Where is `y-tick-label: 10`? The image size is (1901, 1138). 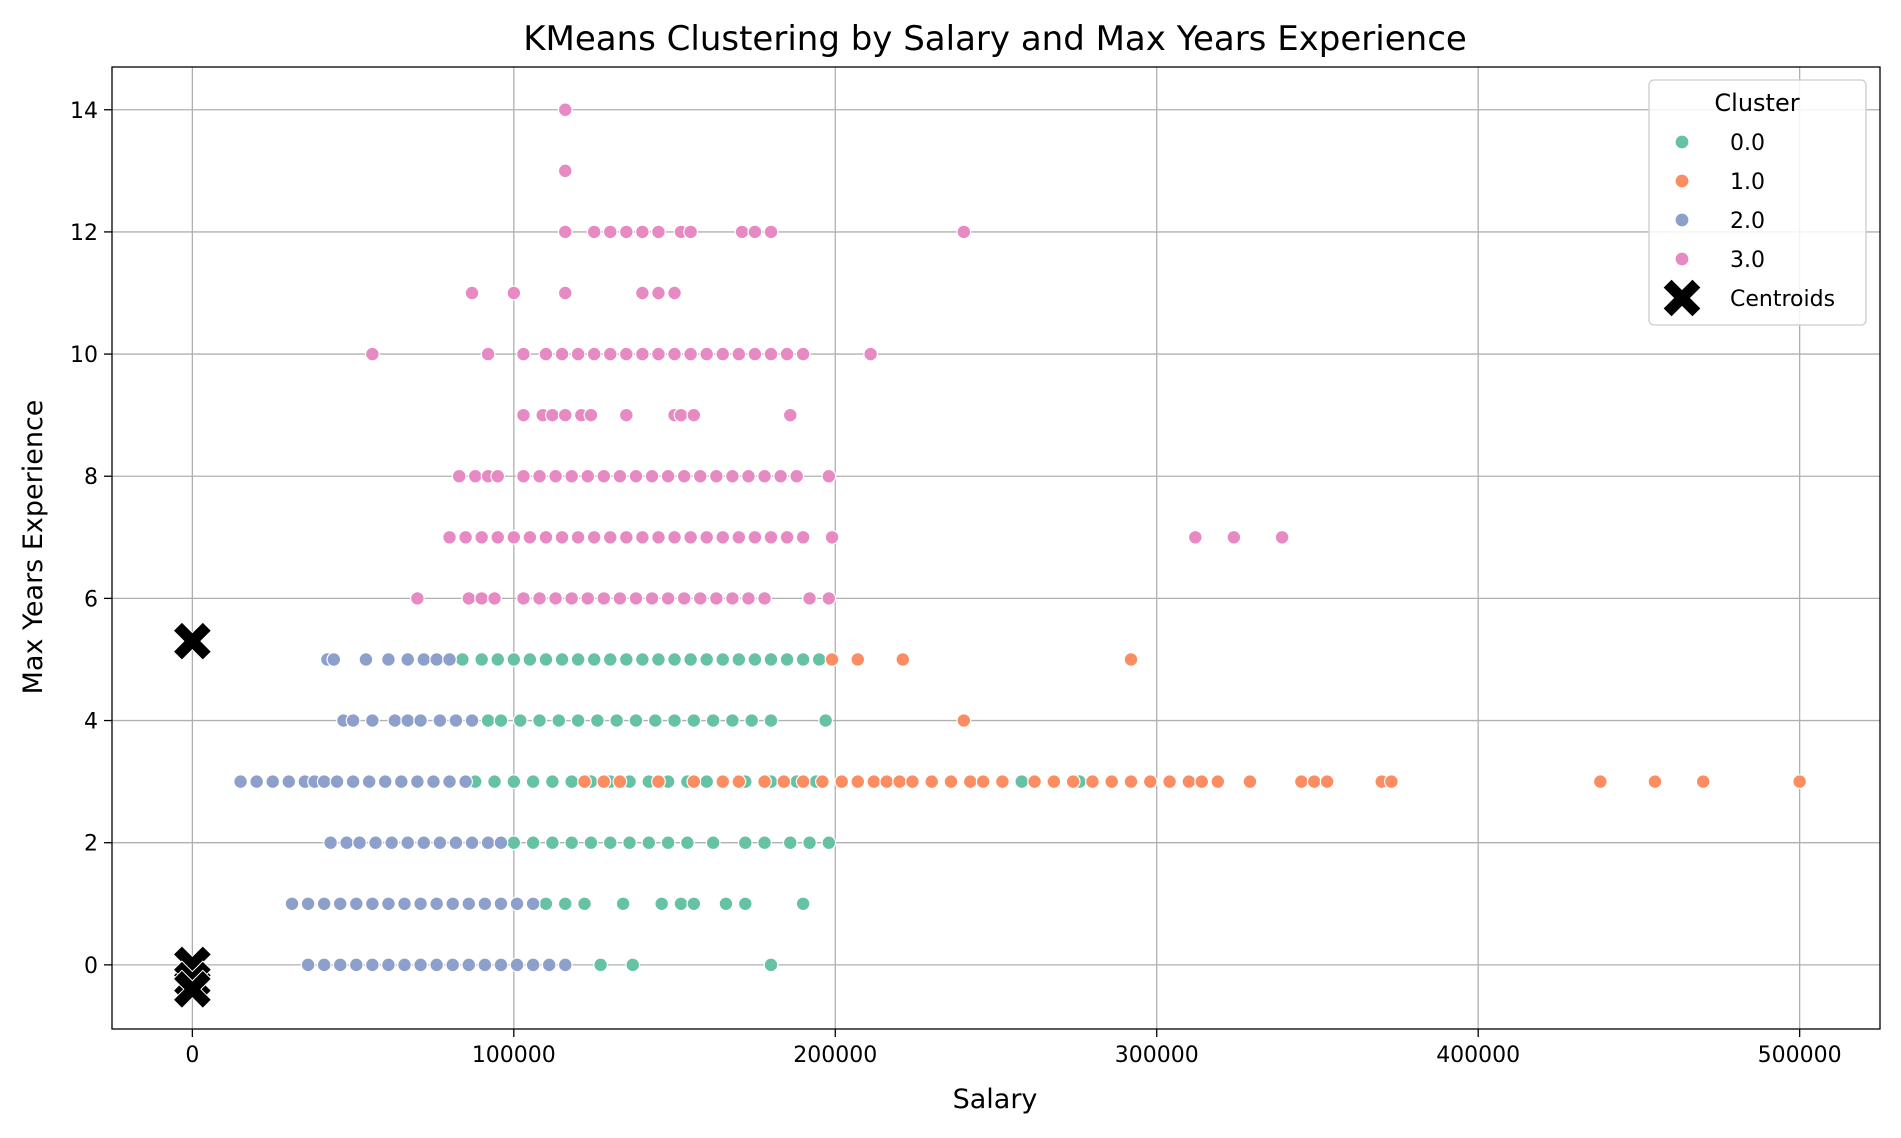 y-tick-label: 10 is located at coordinates (84, 355).